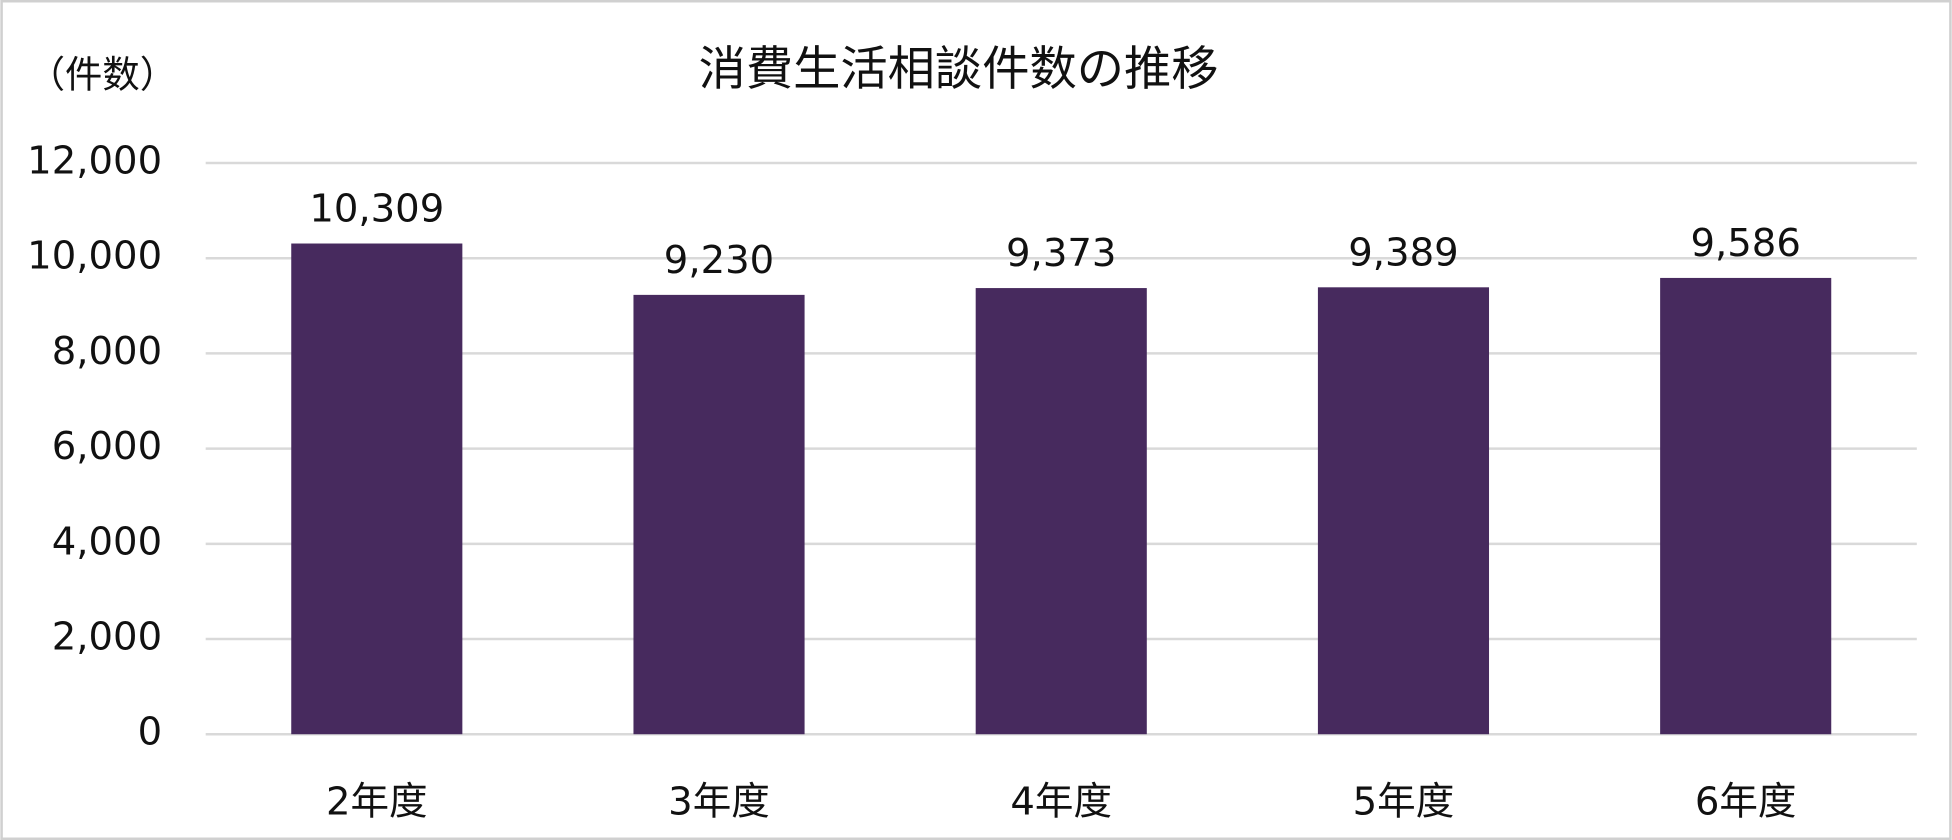  What do you see at coordinates (102, 75) in the screenshot?
I see `y-axis-label: （件数）` at bounding box center [102, 75].